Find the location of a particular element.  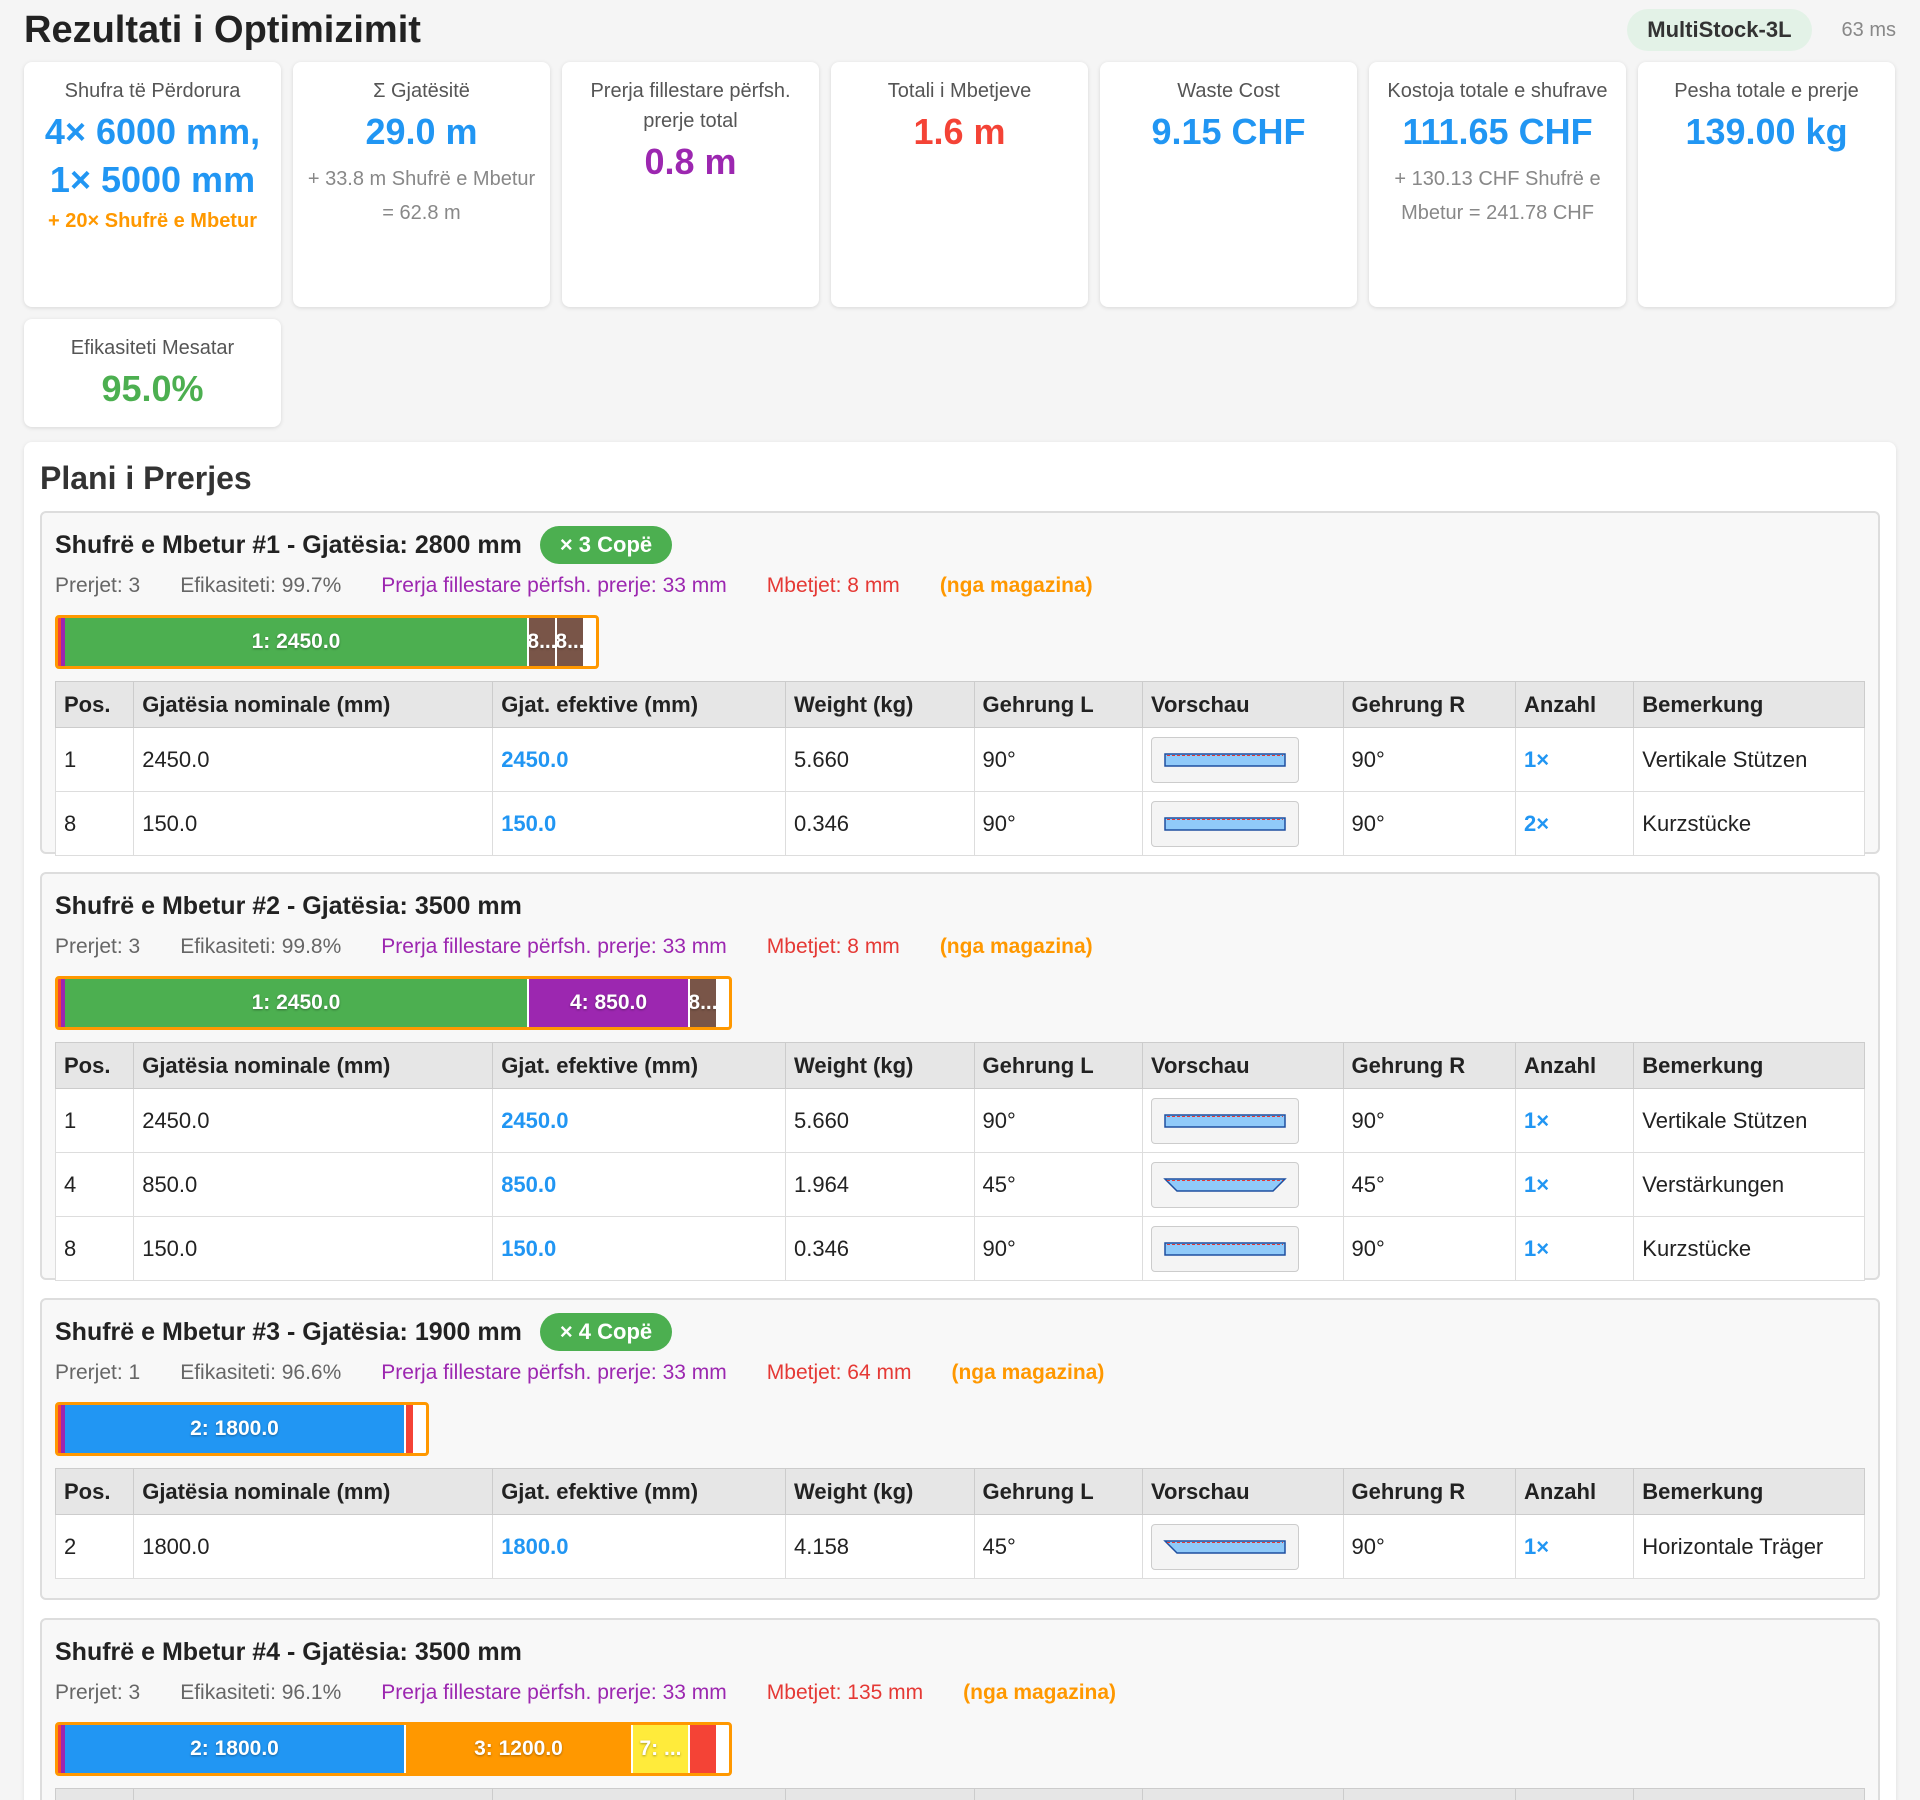

waste-info: Mbetjet: 135 mm is located at coordinates (845, 1692).